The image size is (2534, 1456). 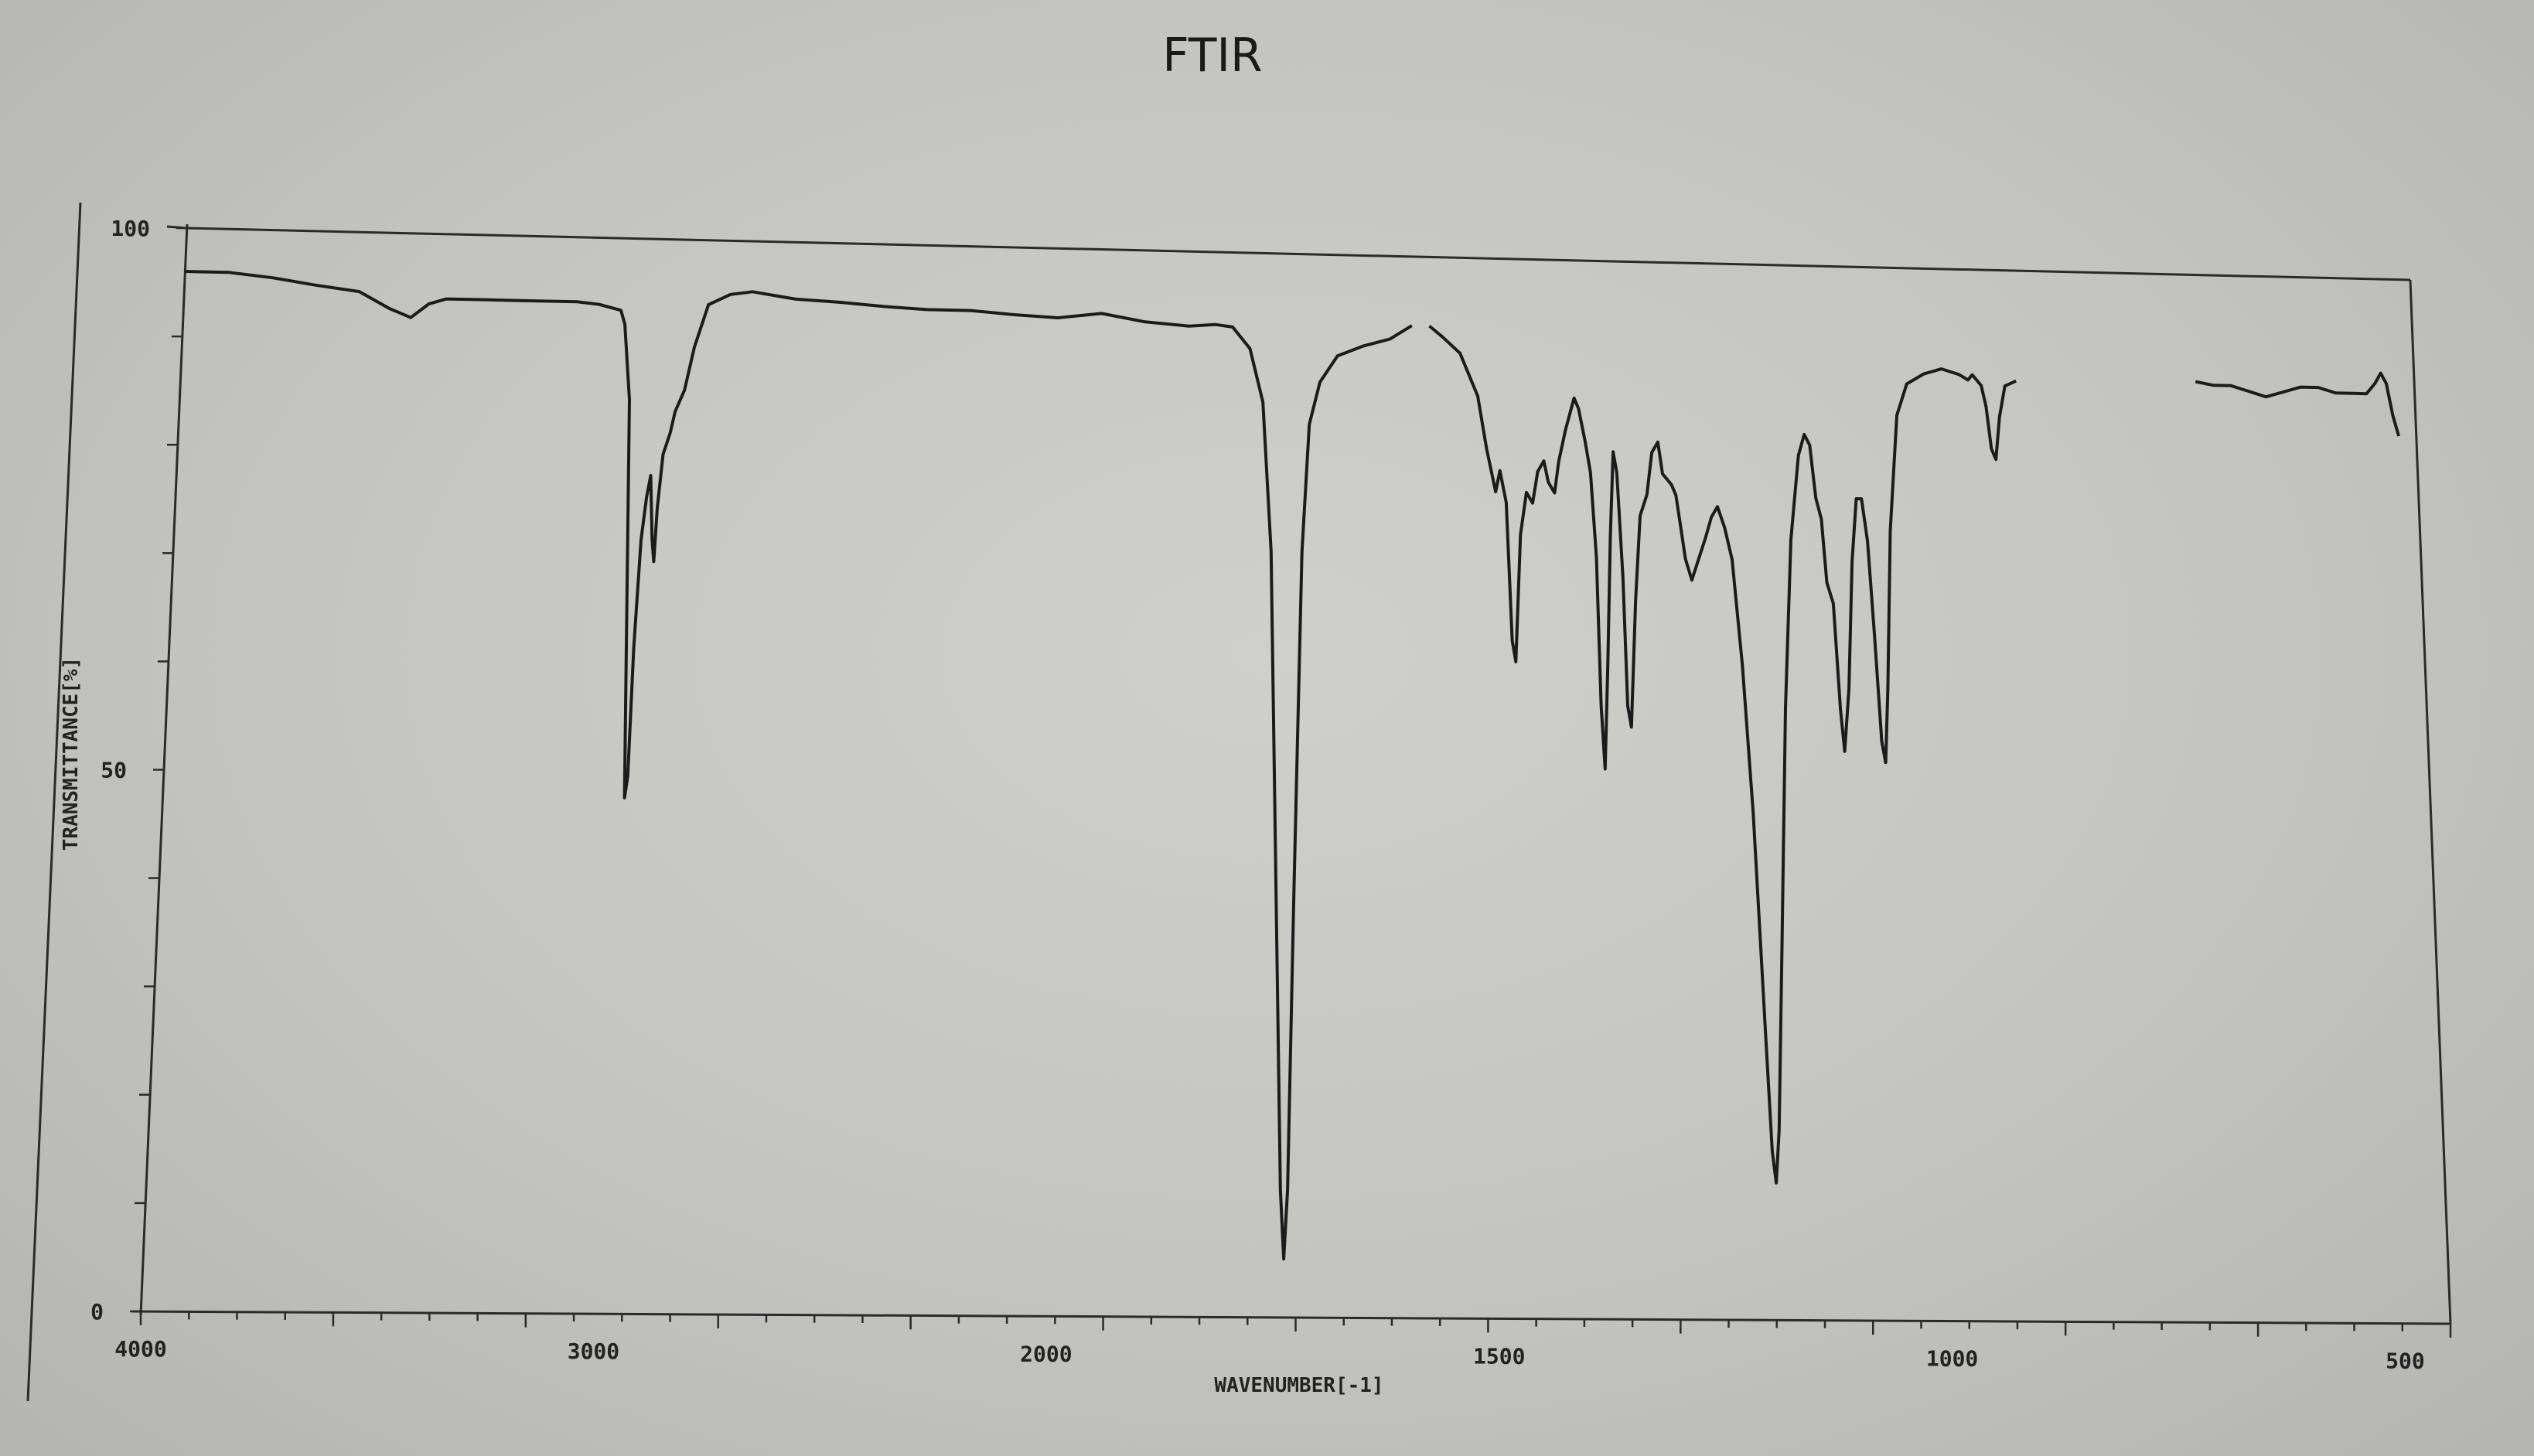 What do you see at coordinates (54, 802) in the screenshot?
I see `y-axis-line` at bounding box center [54, 802].